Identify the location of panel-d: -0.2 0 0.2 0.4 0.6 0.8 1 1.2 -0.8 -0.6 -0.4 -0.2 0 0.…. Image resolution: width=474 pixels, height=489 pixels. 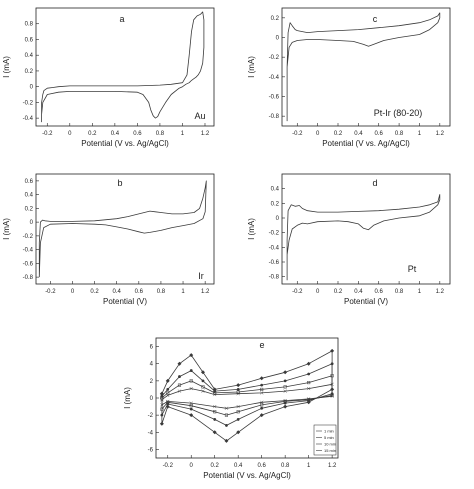
(349, 239).